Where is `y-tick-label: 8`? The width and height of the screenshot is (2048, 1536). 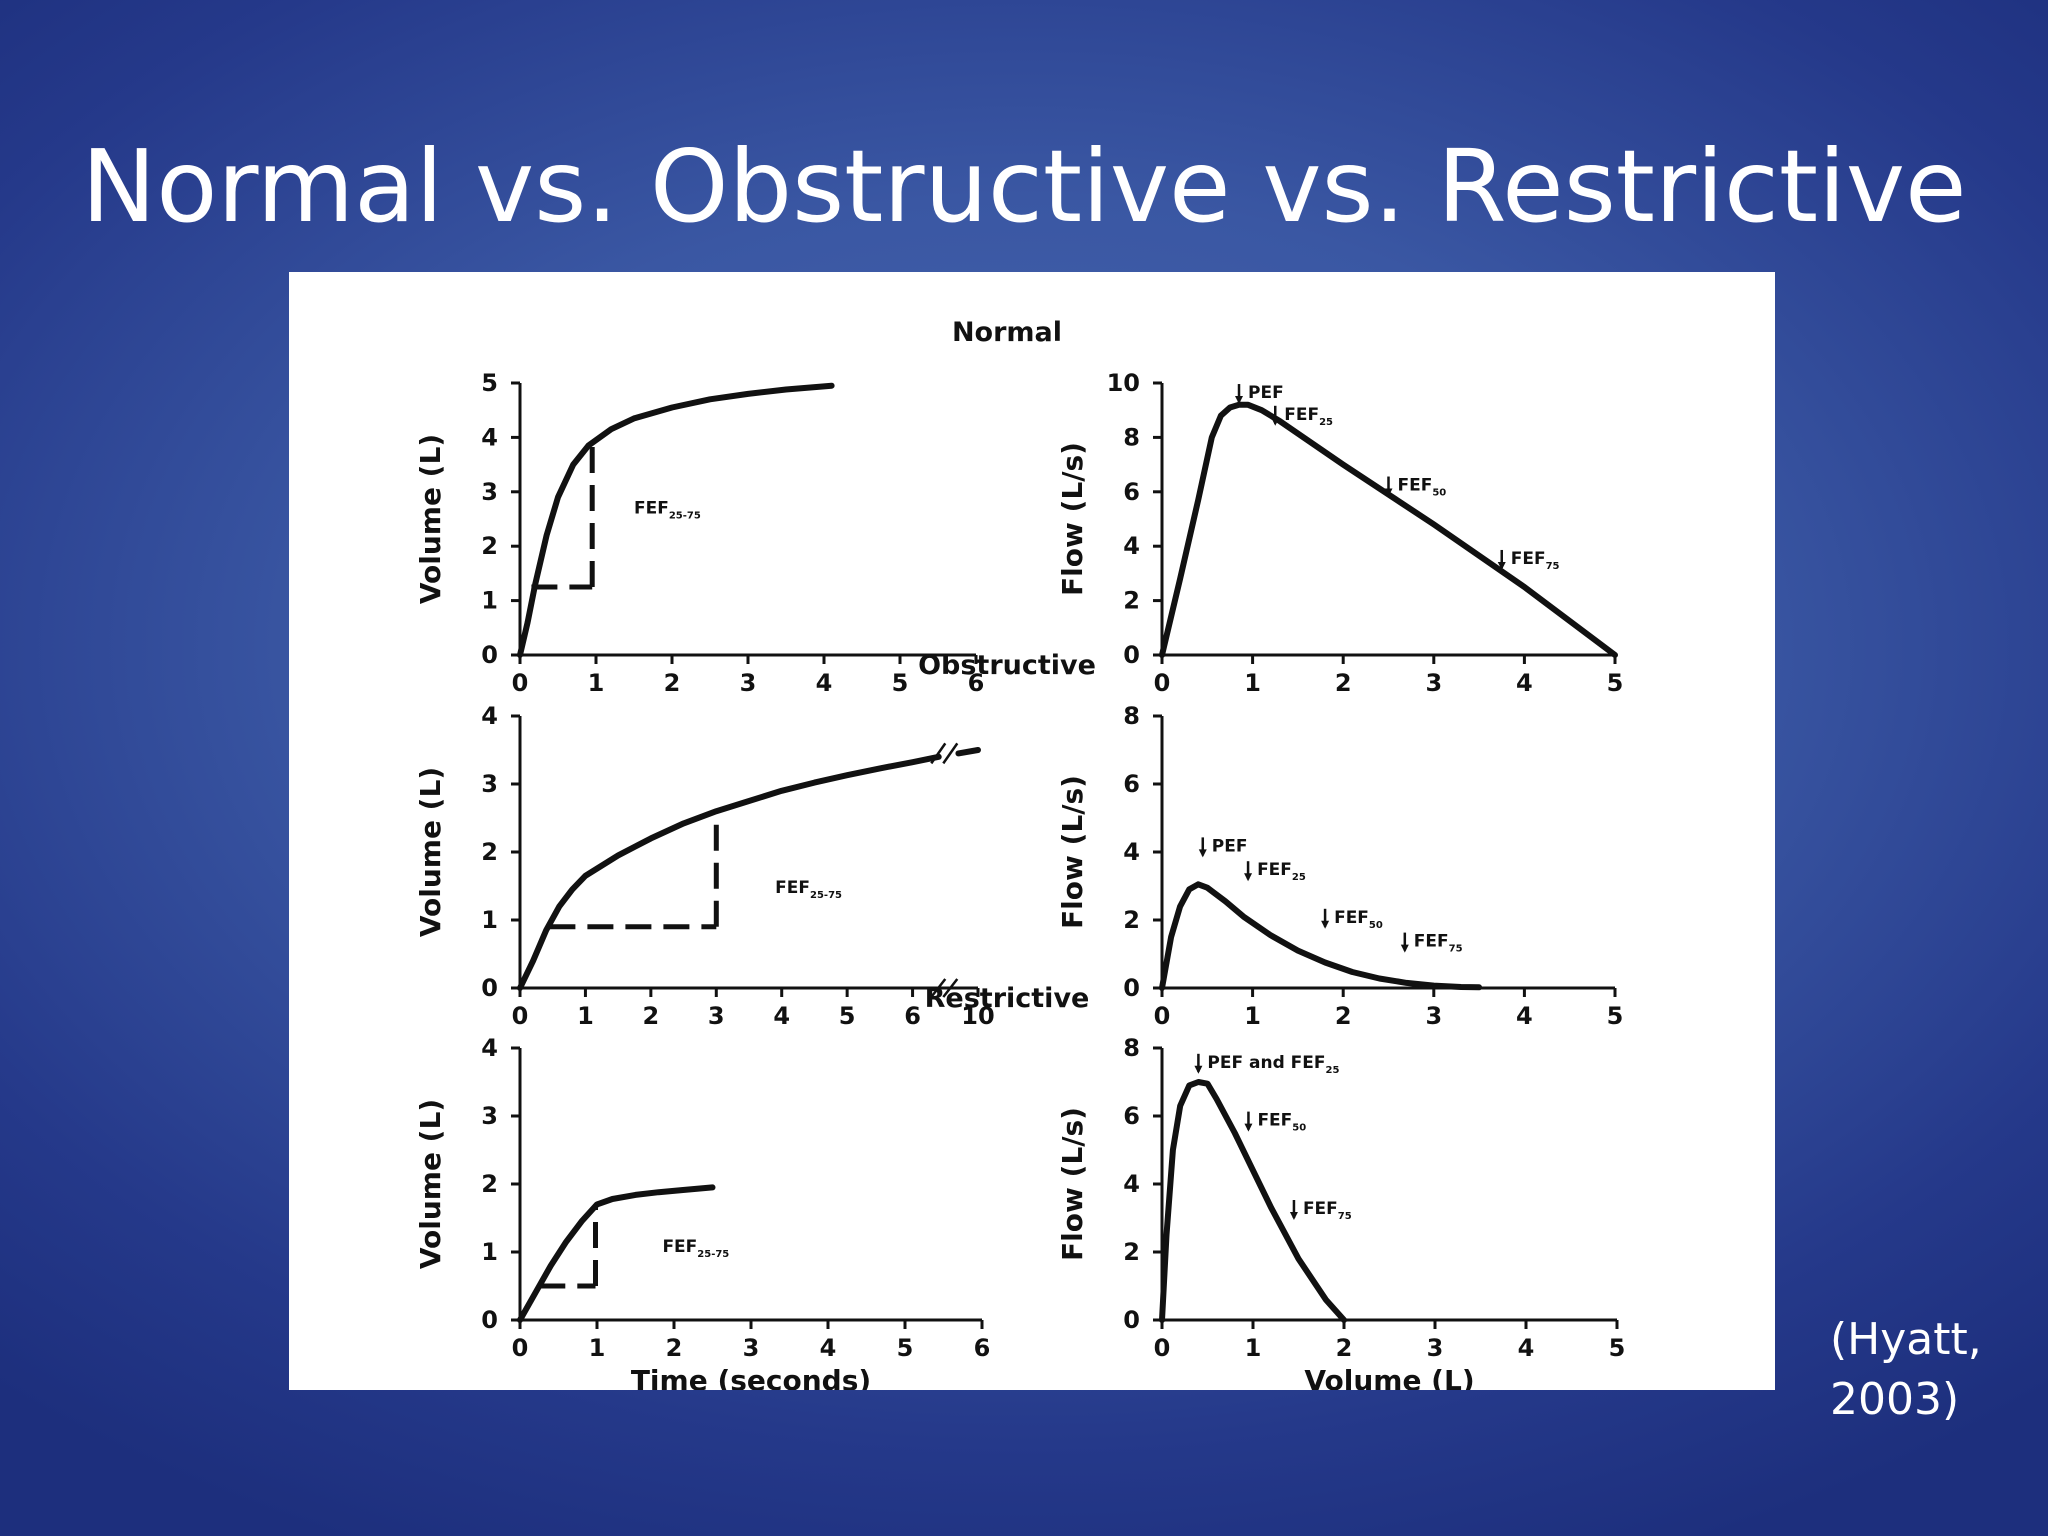
y-tick-label: 8 is located at coordinates (1131, 437).